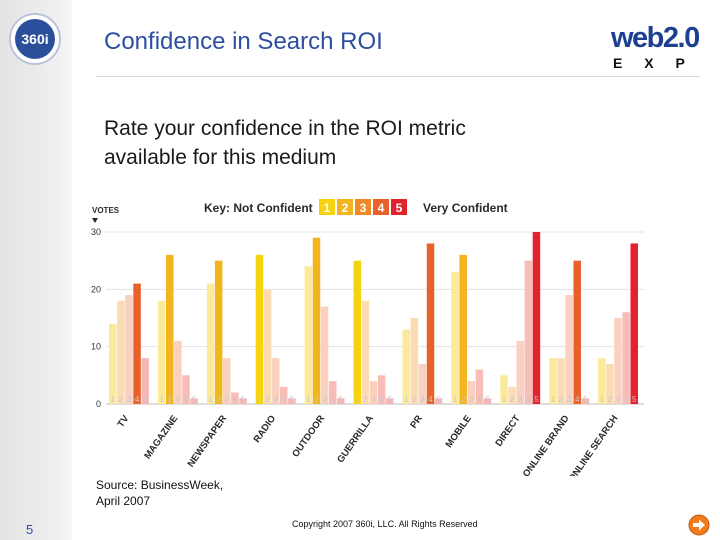 This screenshot has width=720, height=540. Describe the element at coordinates (546, 444) in the screenshot. I see `x-tick-label-online-brand: ONLINE BRAND` at that location.